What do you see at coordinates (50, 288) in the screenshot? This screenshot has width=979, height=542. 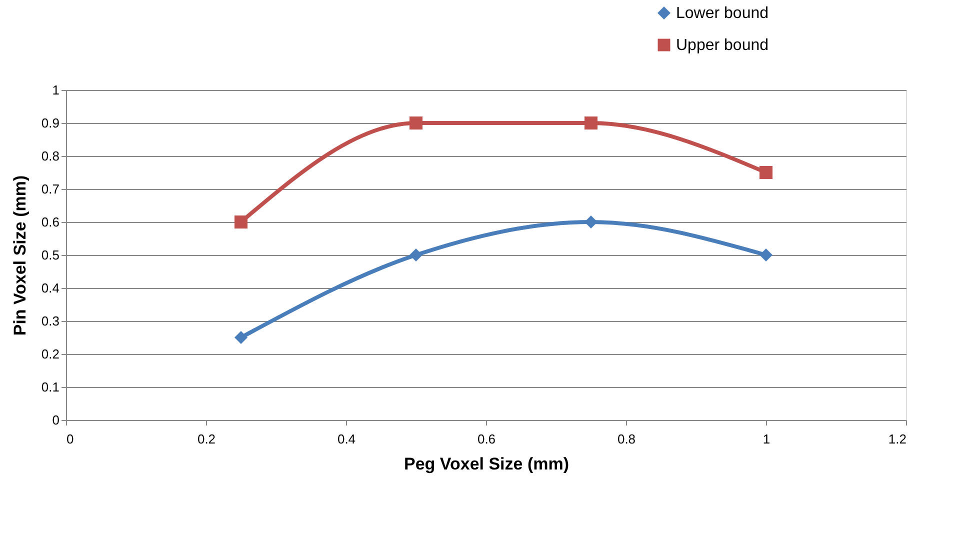 I see `y-tick-label: 0.4` at bounding box center [50, 288].